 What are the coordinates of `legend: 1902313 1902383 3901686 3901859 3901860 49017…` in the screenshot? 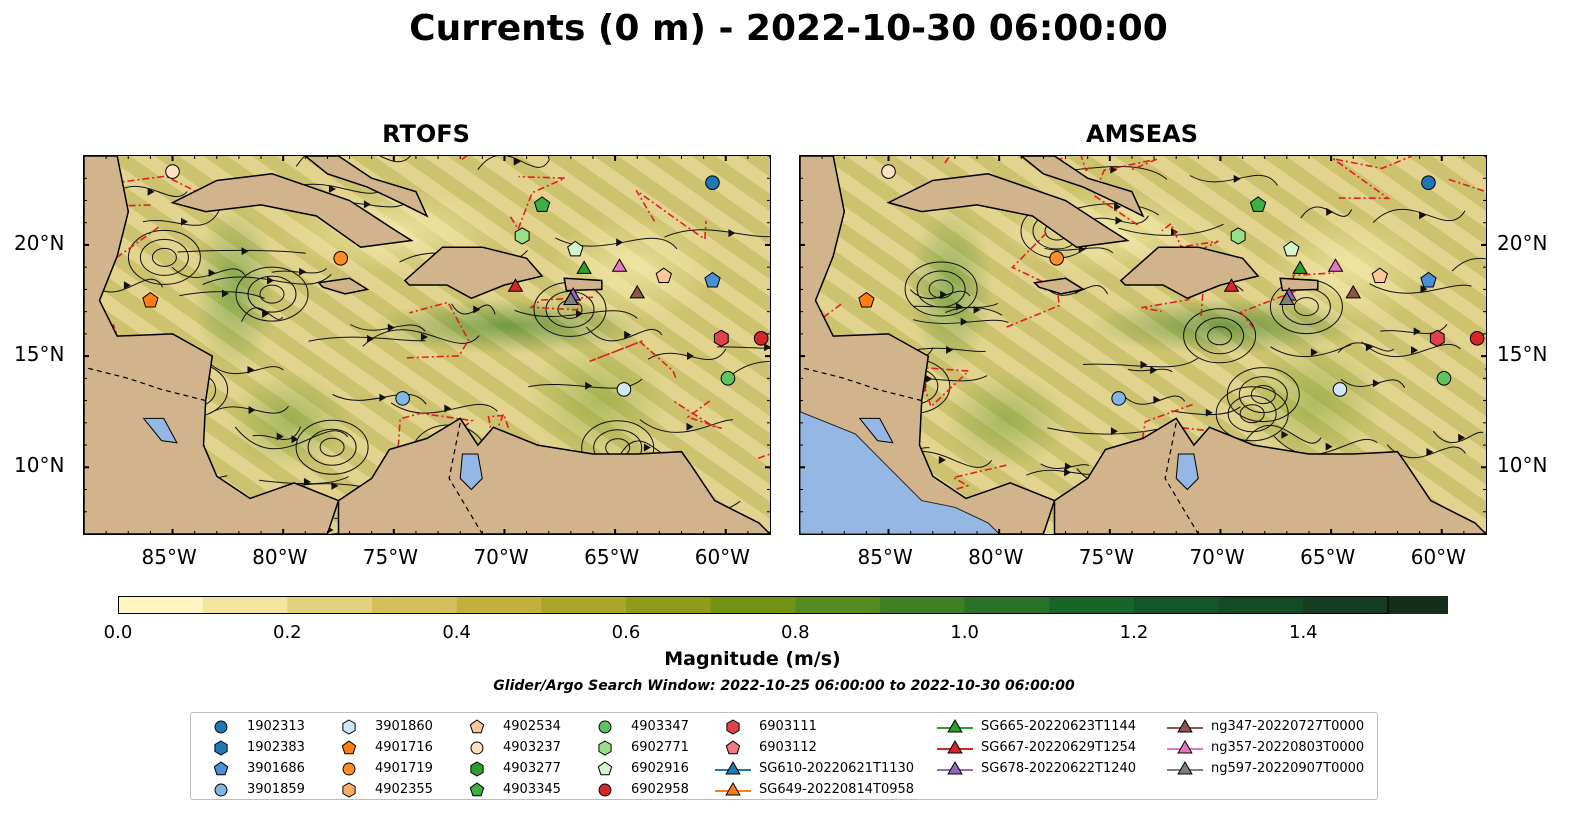 It's located at (784, 756).